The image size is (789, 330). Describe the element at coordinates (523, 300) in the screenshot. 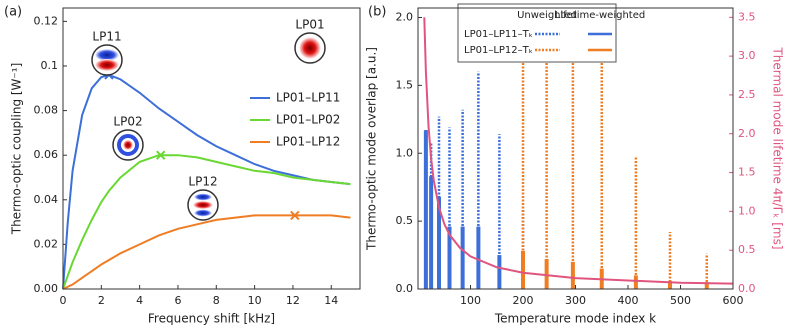

I see `x-tick-label: 200` at that location.